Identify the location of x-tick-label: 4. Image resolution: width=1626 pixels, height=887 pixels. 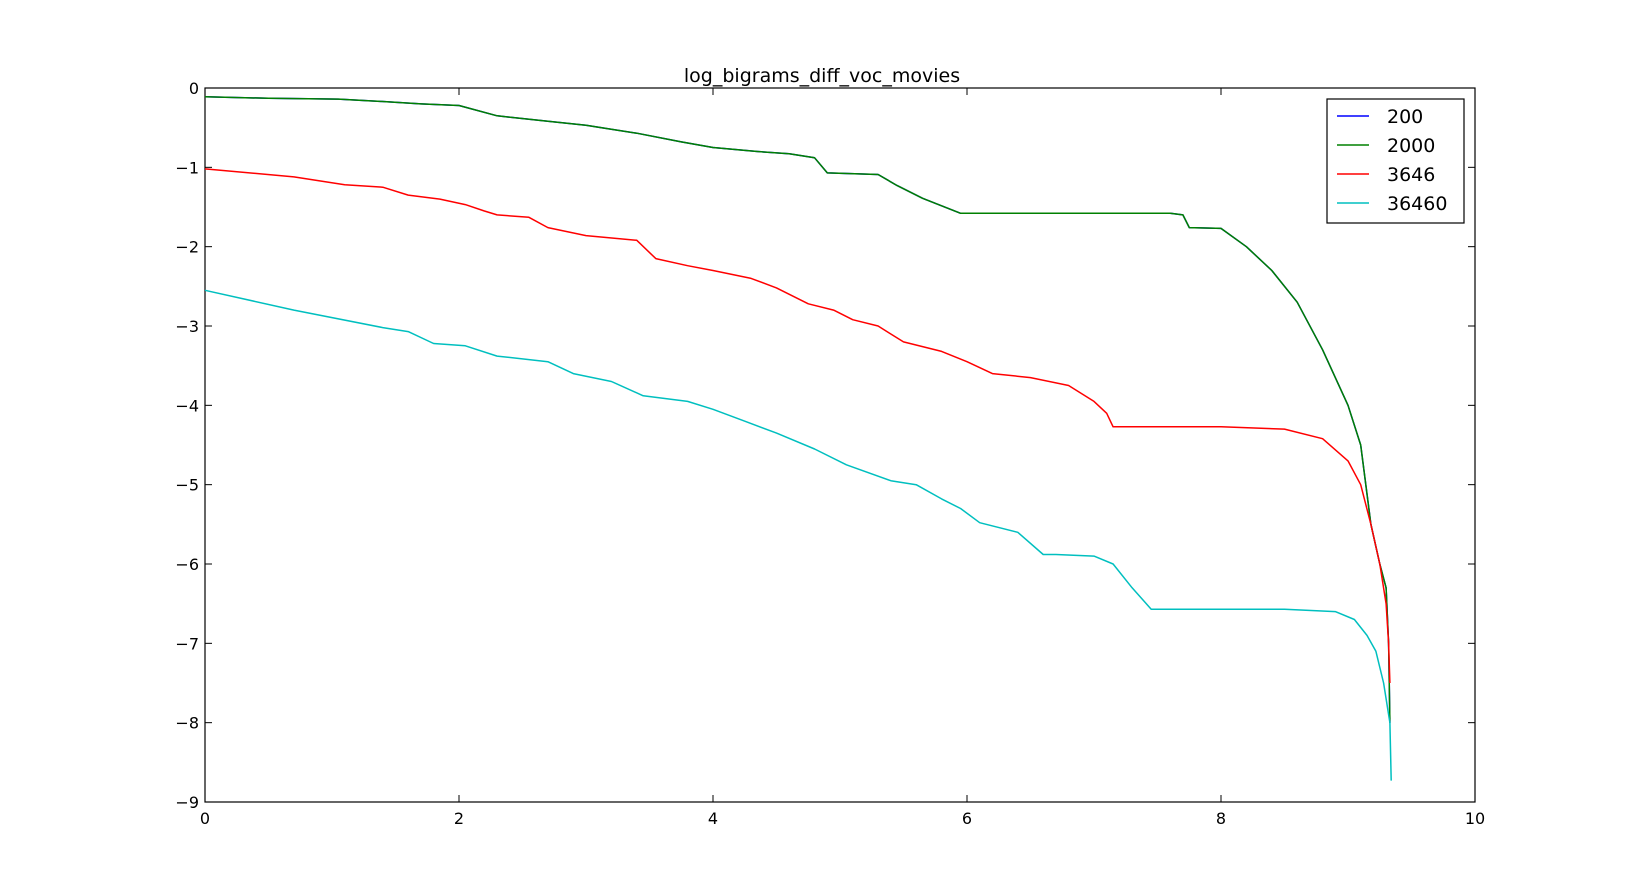
(713, 818).